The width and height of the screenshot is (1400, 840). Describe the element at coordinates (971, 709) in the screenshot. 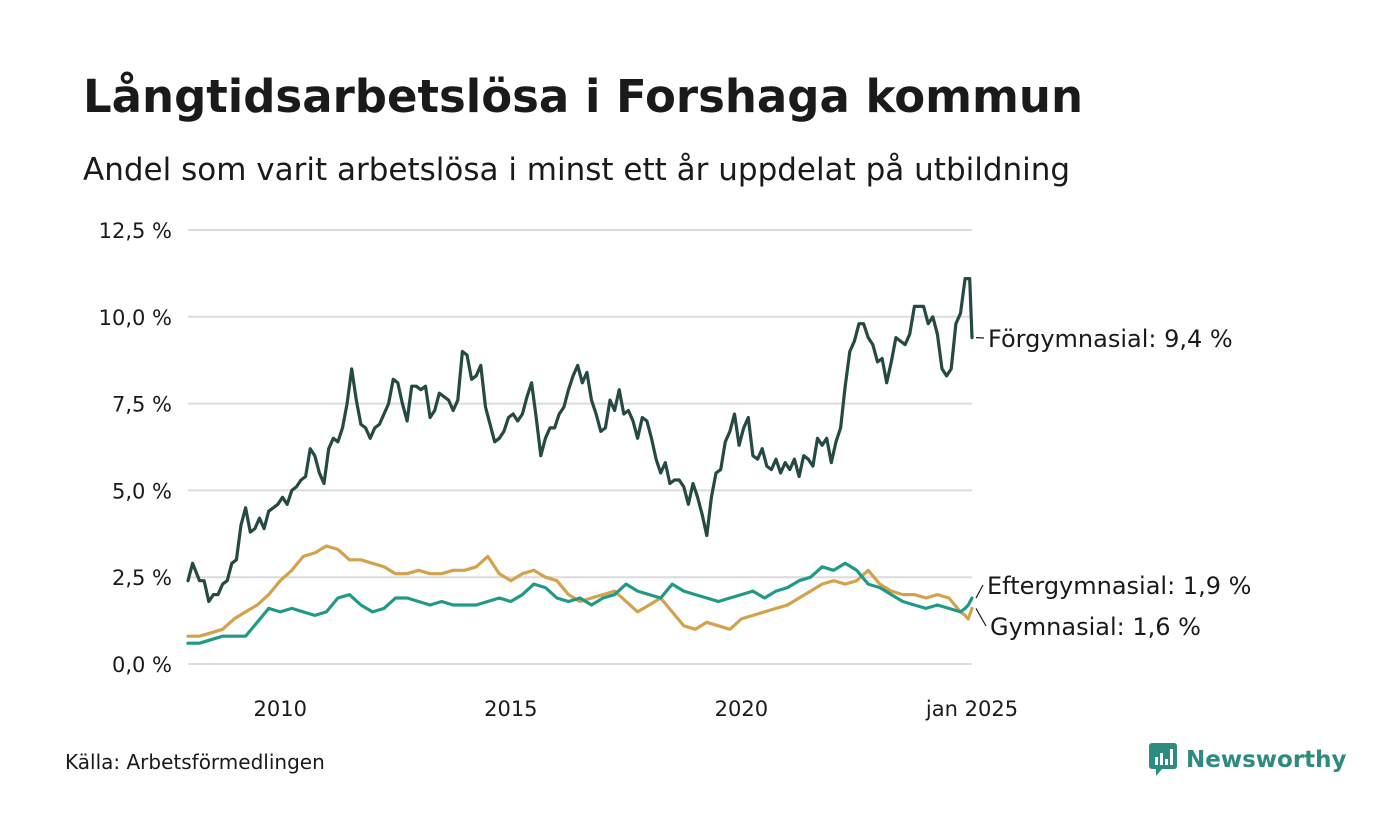

I see `x-tick-label: jan 2025` at that location.